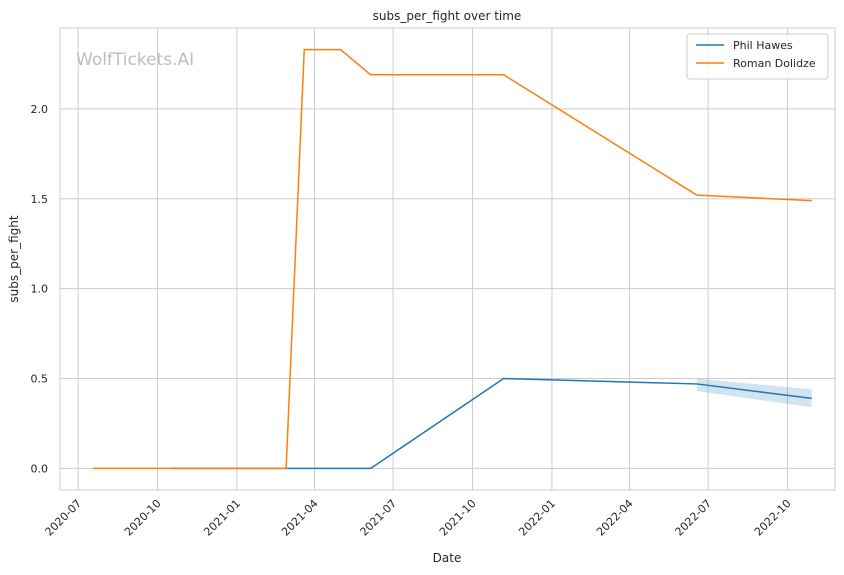  Describe the element at coordinates (774, 63) in the screenshot. I see `legend-label-roman-dolidze: Roman Dolidze` at that location.